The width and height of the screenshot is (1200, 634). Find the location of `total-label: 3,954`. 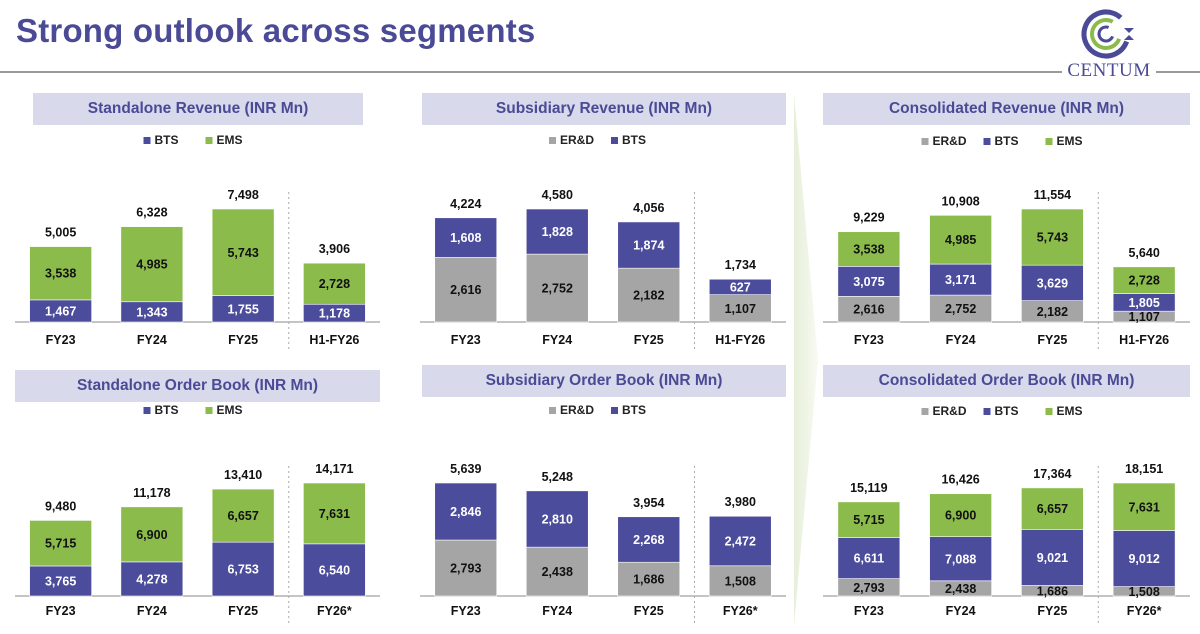

total-label: 3,954 is located at coordinates (648, 503).